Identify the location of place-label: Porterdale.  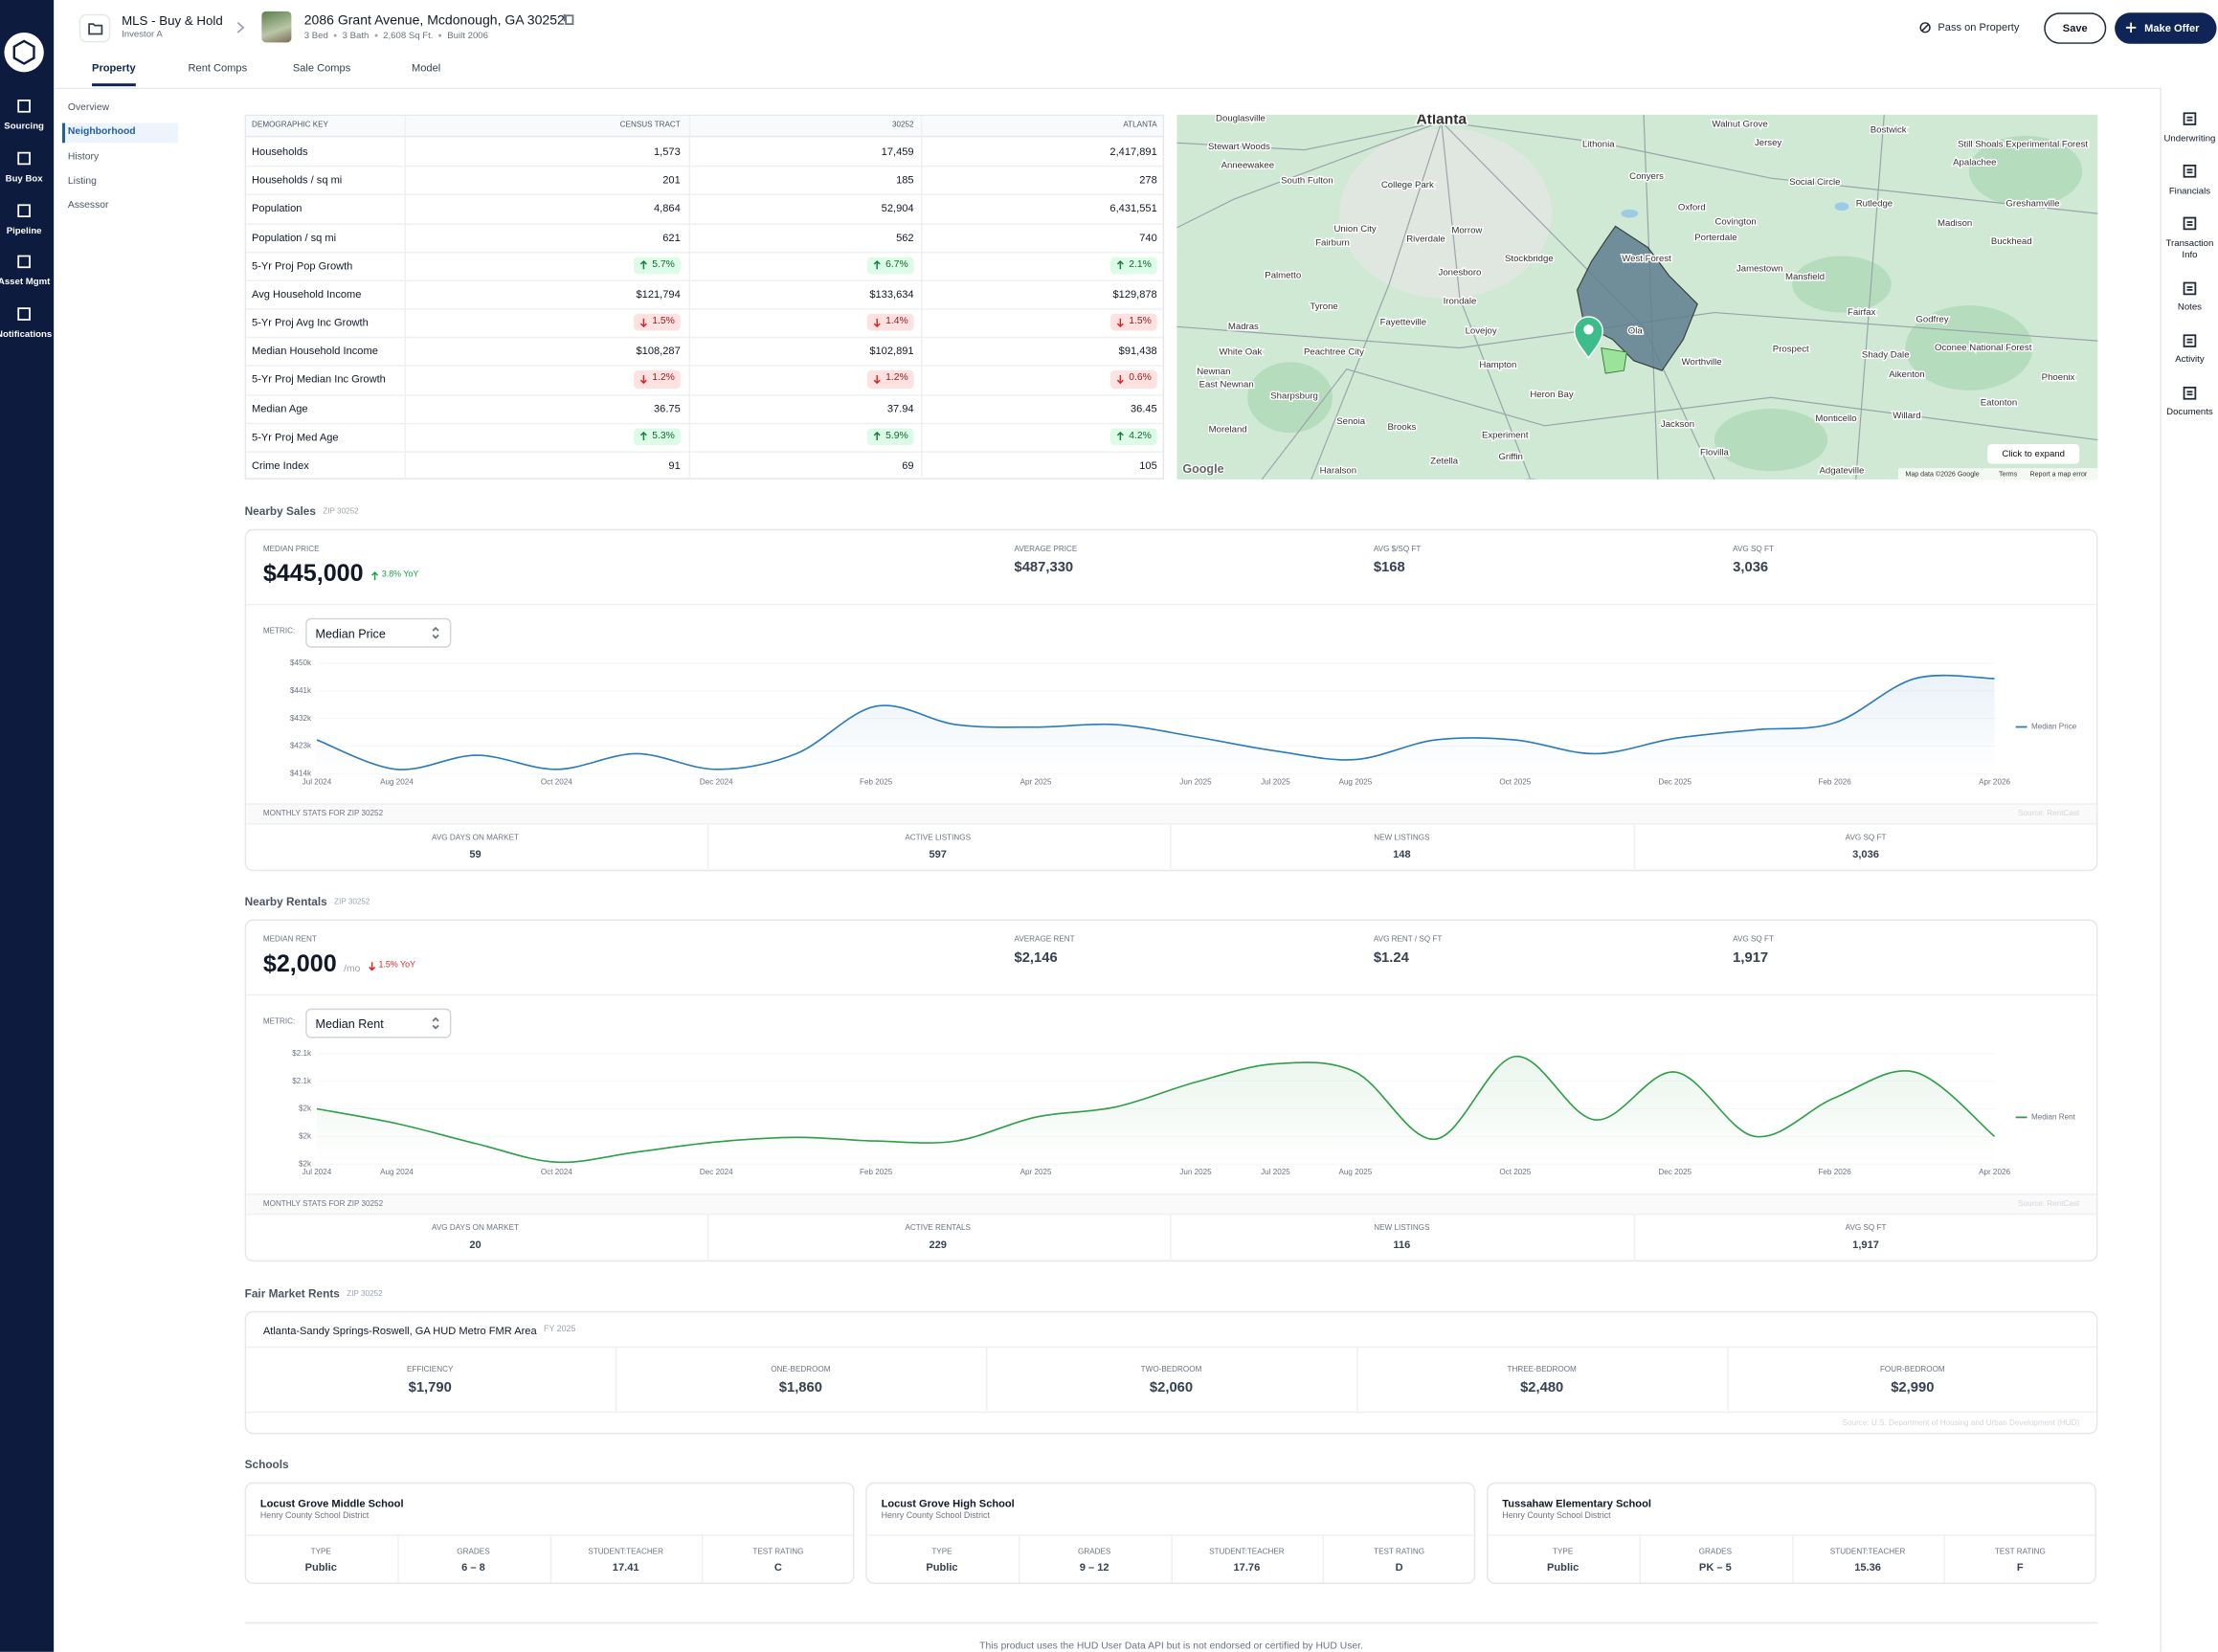
(1715, 238).